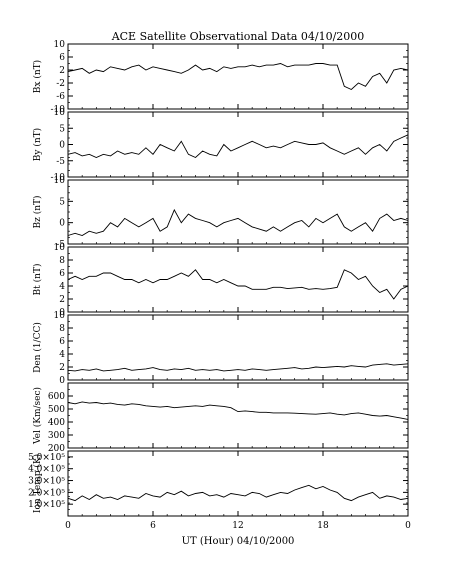 The width and height of the screenshot is (454, 572). What do you see at coordinates (37, 416) in the screenshot?
I see `vel-ylabel: Vel (Km/sec)` at bounding box center [37, 416].